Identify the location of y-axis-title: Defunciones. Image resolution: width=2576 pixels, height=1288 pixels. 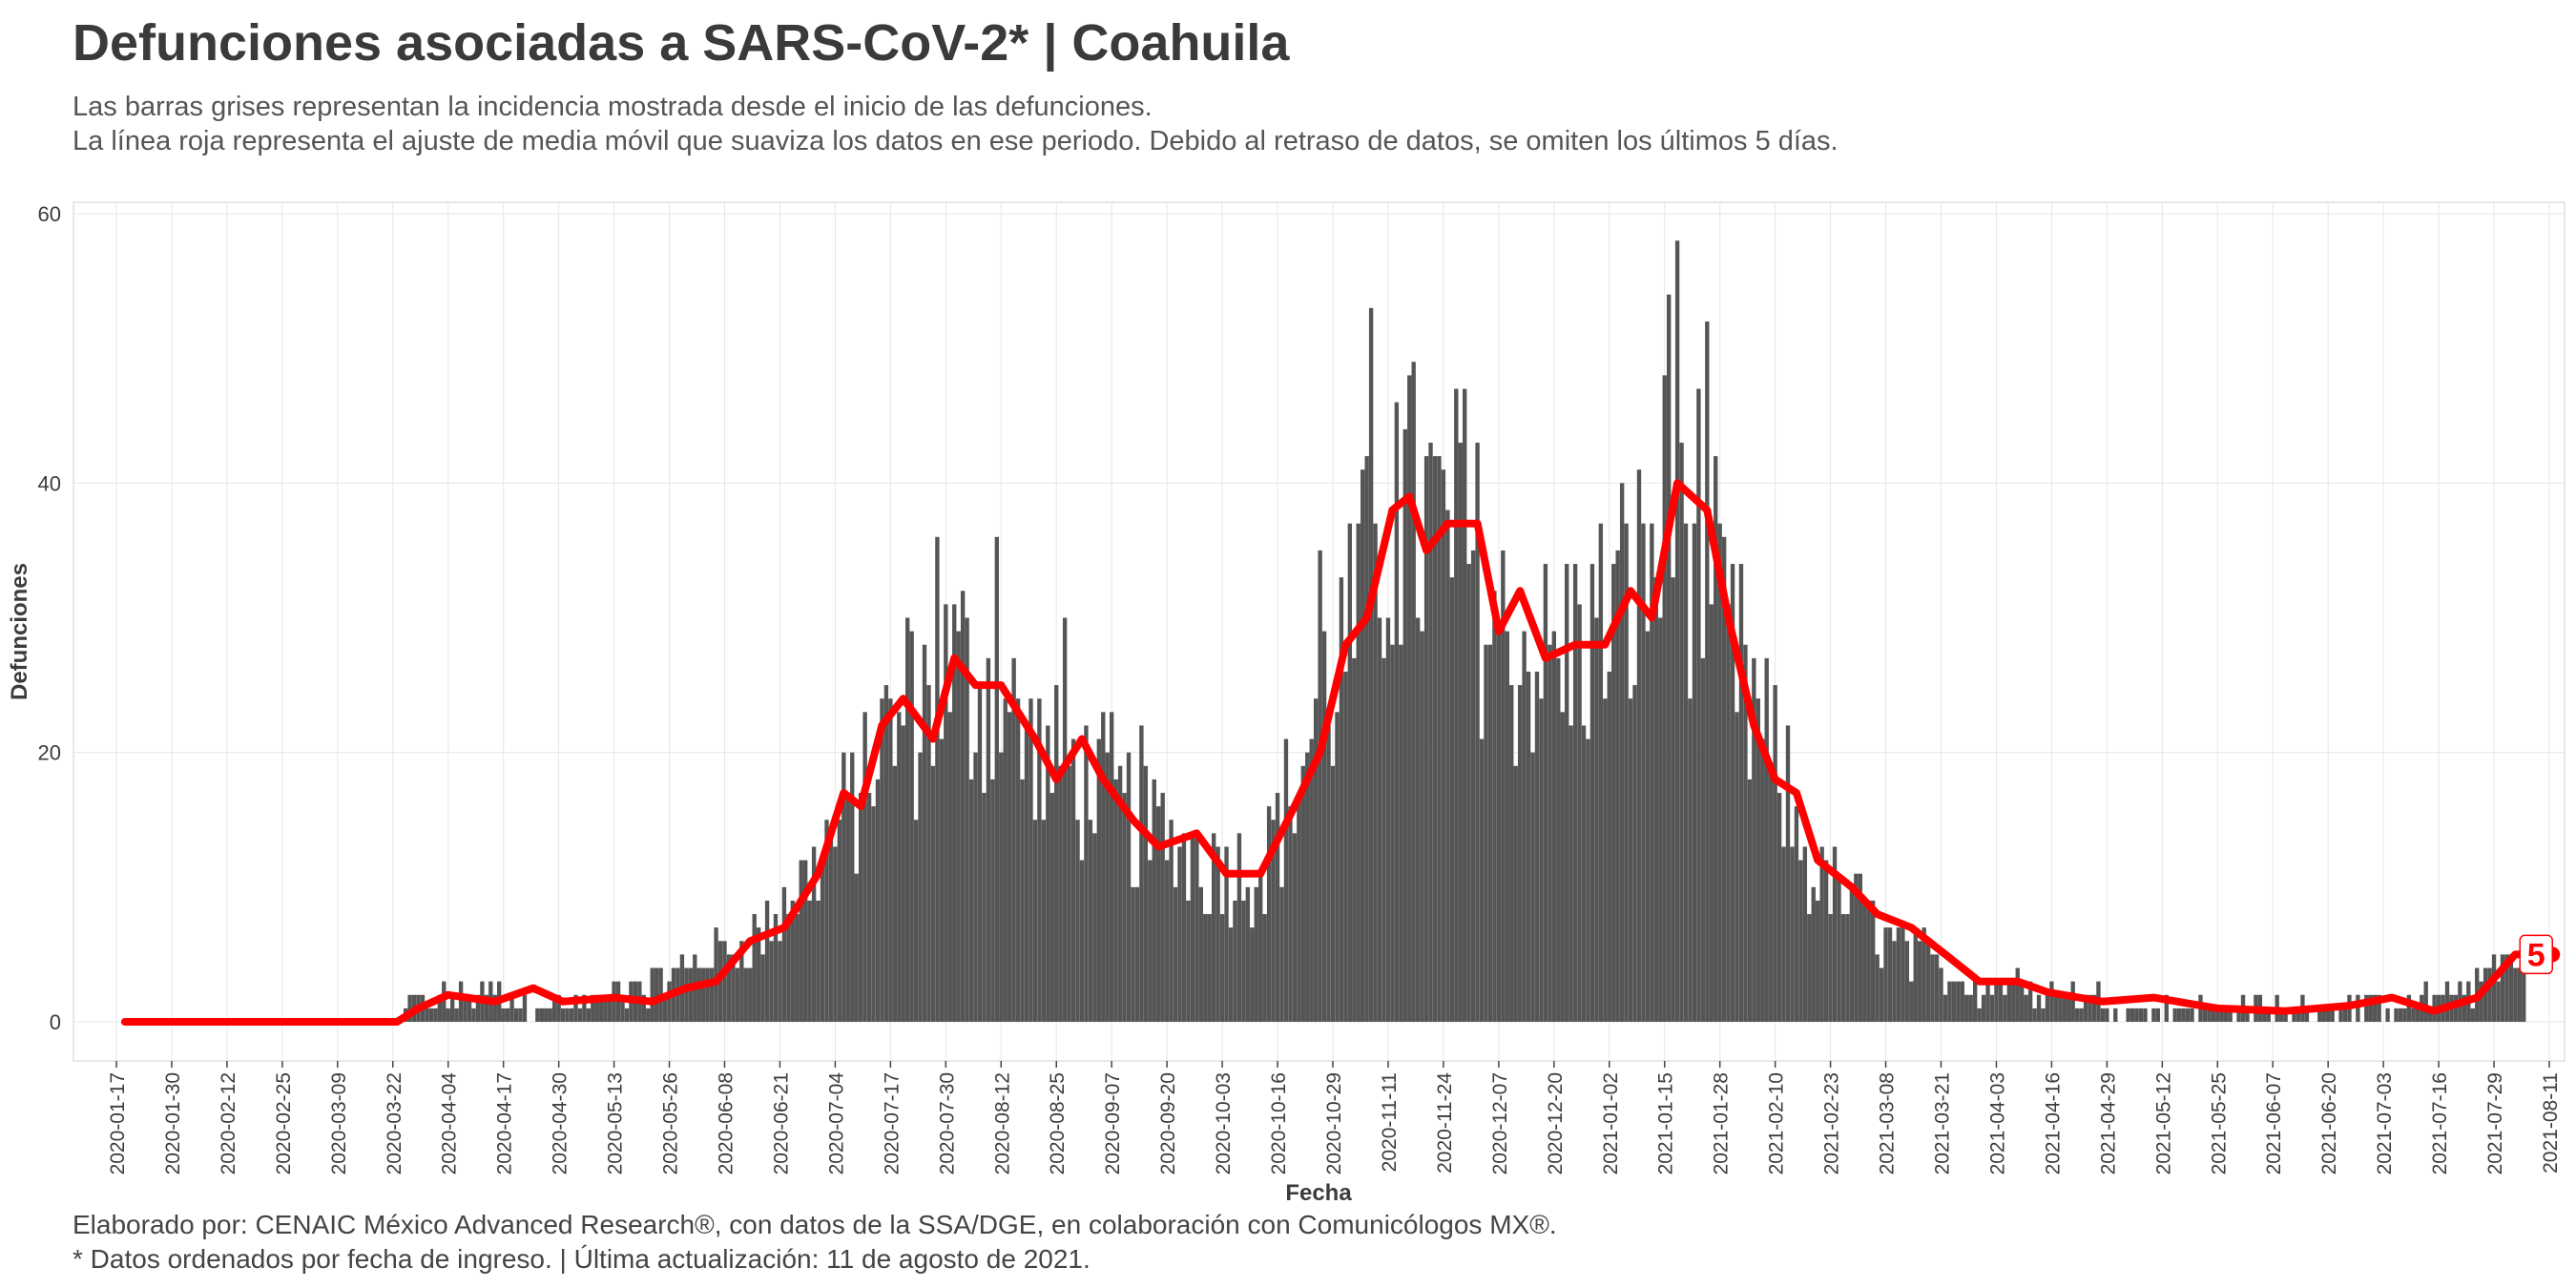
(19, 631).